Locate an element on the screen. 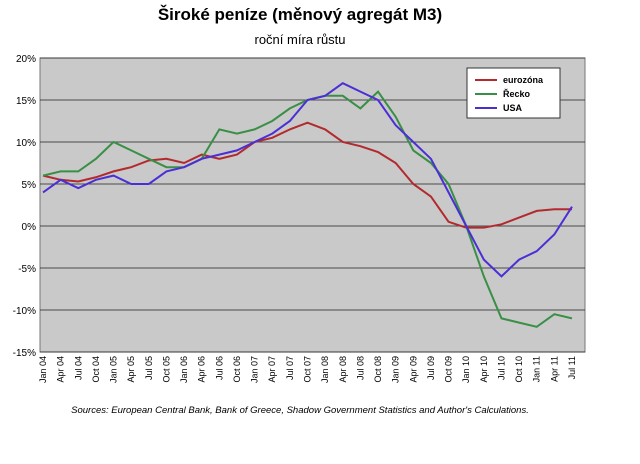 The width and height of the screenshot is (640, 464). x-tick-label: Apr 09 is located at coordinates (413, 369).